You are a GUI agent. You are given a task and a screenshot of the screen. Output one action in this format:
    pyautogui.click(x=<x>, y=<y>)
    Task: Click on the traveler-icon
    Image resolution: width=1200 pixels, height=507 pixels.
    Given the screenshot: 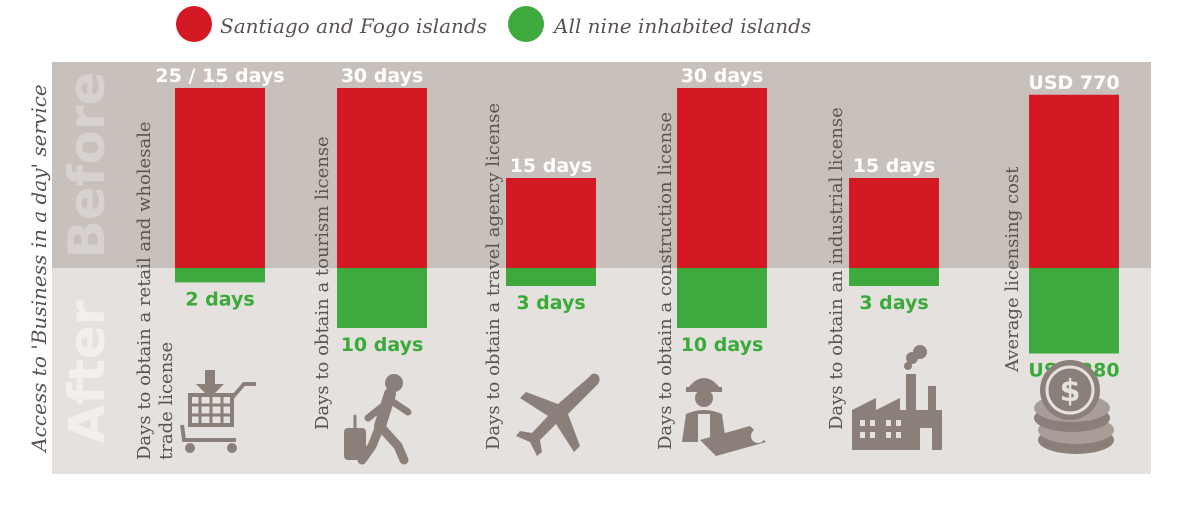 What is the action you would take?
    pyautogui.click(x=378, y=419)
    